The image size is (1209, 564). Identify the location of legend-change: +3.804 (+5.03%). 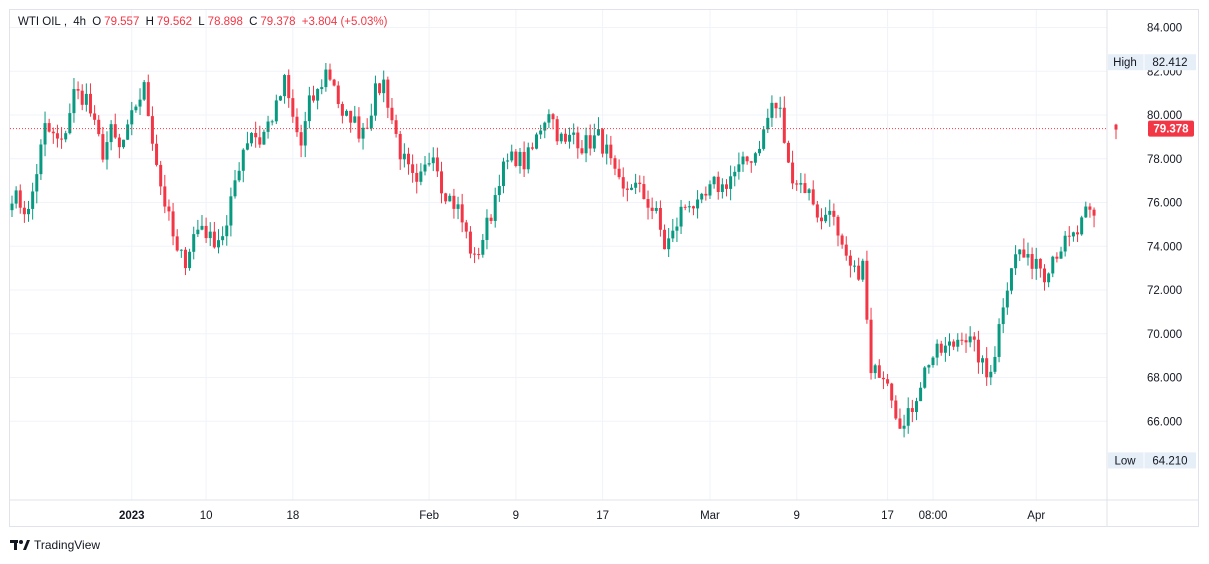
(344, 22).